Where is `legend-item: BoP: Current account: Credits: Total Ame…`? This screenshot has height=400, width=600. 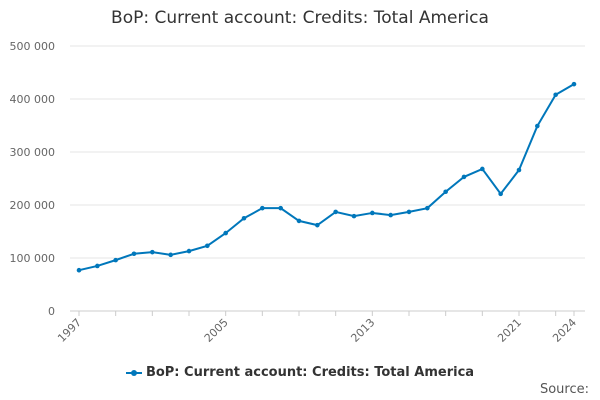 legend-item: BoP: Current account: Credits: Total Ame… is located at coordinates (300, 372).